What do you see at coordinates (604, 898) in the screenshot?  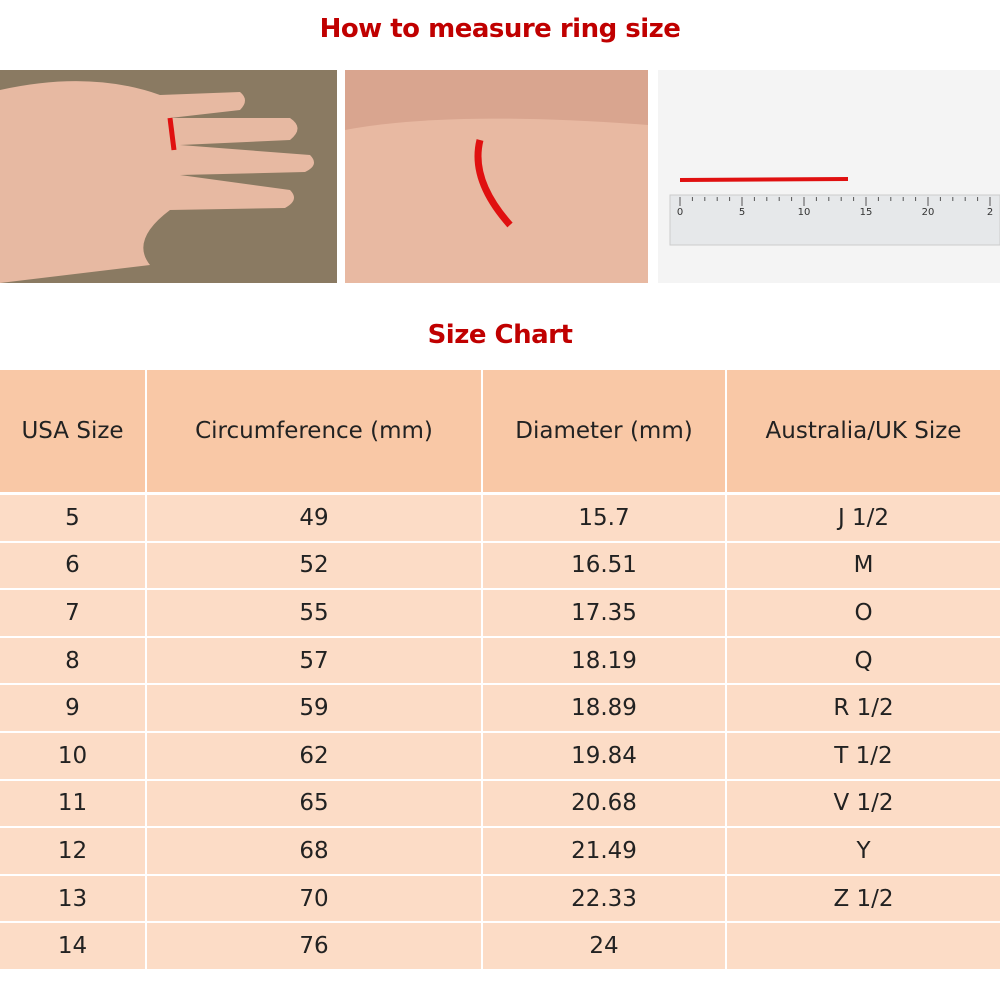 I see `table-cell: 22.33` at bounding box center [604, 898].